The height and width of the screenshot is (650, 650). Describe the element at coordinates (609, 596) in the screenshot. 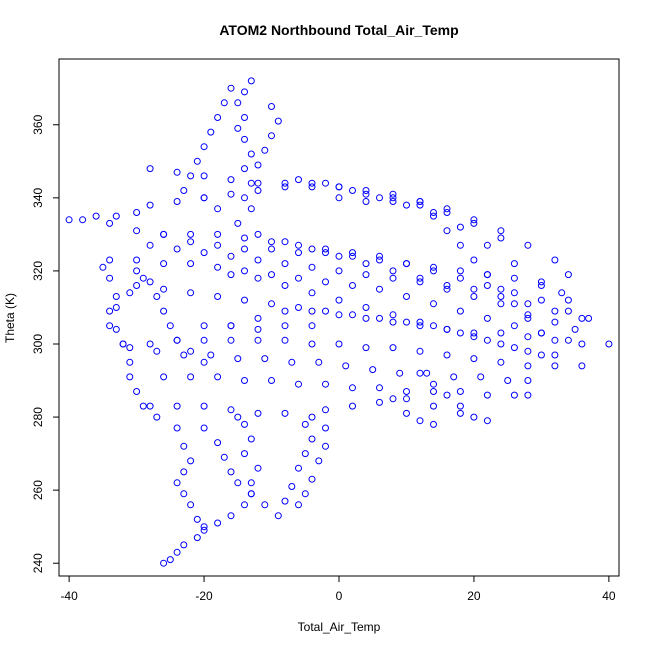

I see `x-tick-label: 40` at that location.